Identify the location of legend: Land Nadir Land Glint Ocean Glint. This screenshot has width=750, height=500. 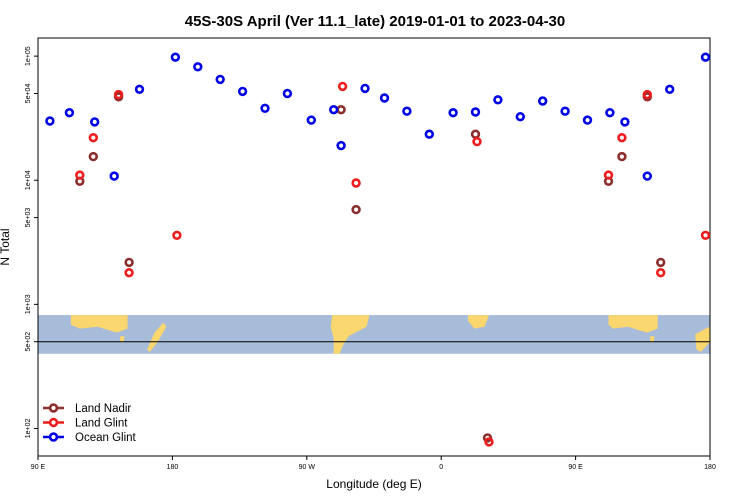
(90, 423).